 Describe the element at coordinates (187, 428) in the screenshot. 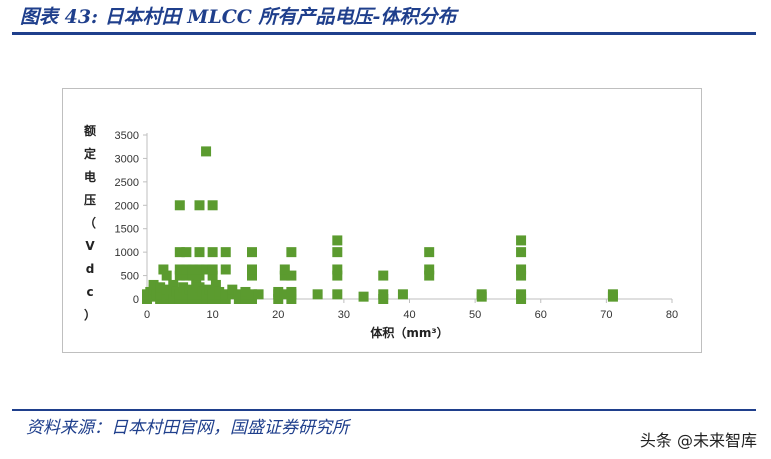

I see `source-note: 资料来源：日本村田官网，国盛证券研究所` at that location.